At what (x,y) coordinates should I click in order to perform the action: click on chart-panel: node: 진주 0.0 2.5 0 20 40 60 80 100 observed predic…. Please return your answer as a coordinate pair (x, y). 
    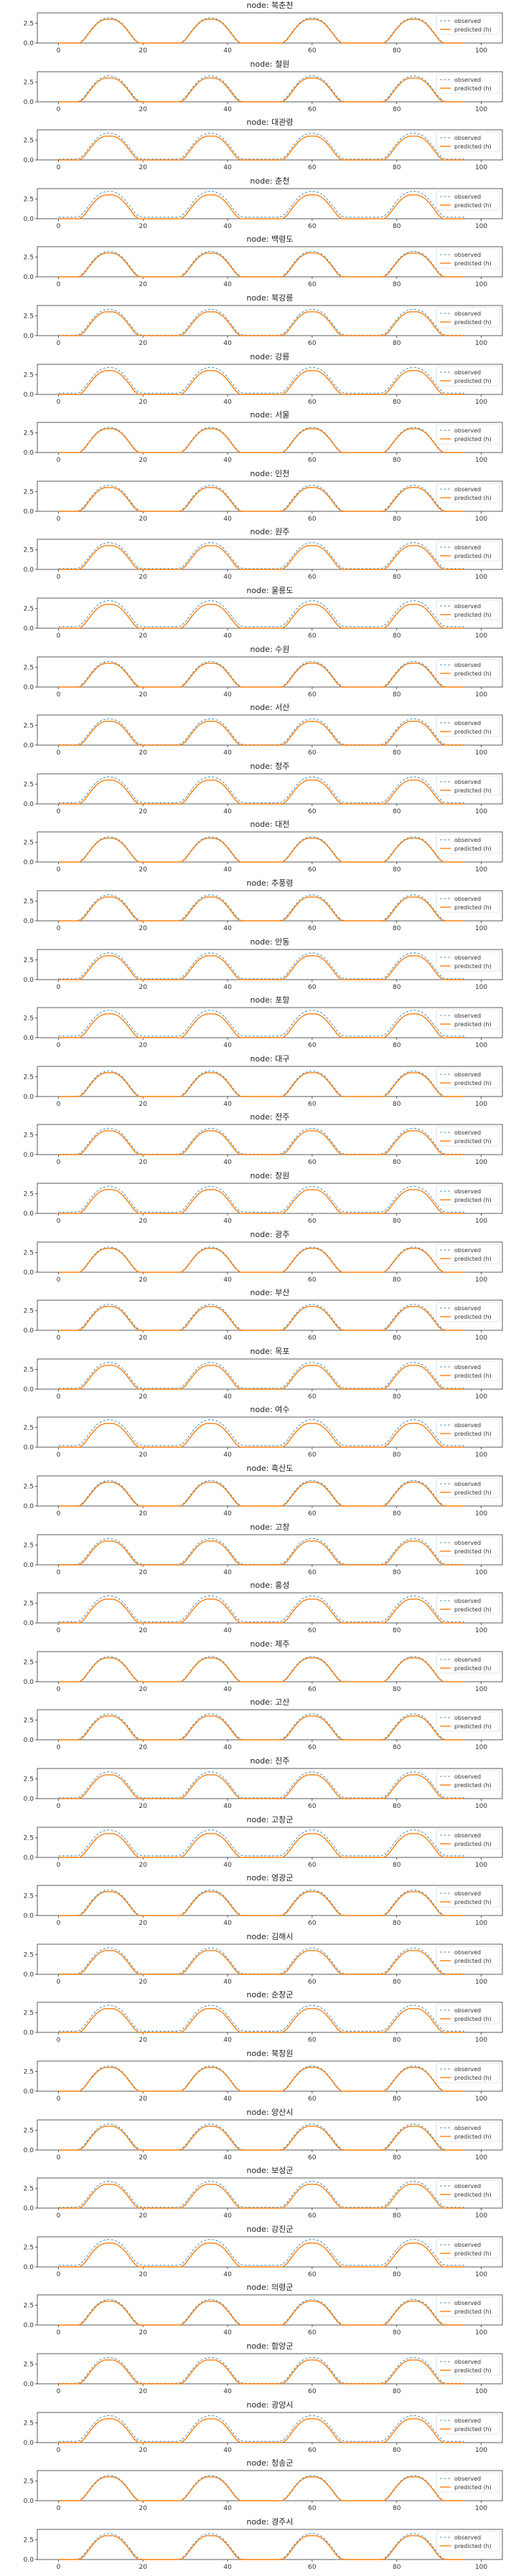
    Looking at the image, I should click on (263, 1783).